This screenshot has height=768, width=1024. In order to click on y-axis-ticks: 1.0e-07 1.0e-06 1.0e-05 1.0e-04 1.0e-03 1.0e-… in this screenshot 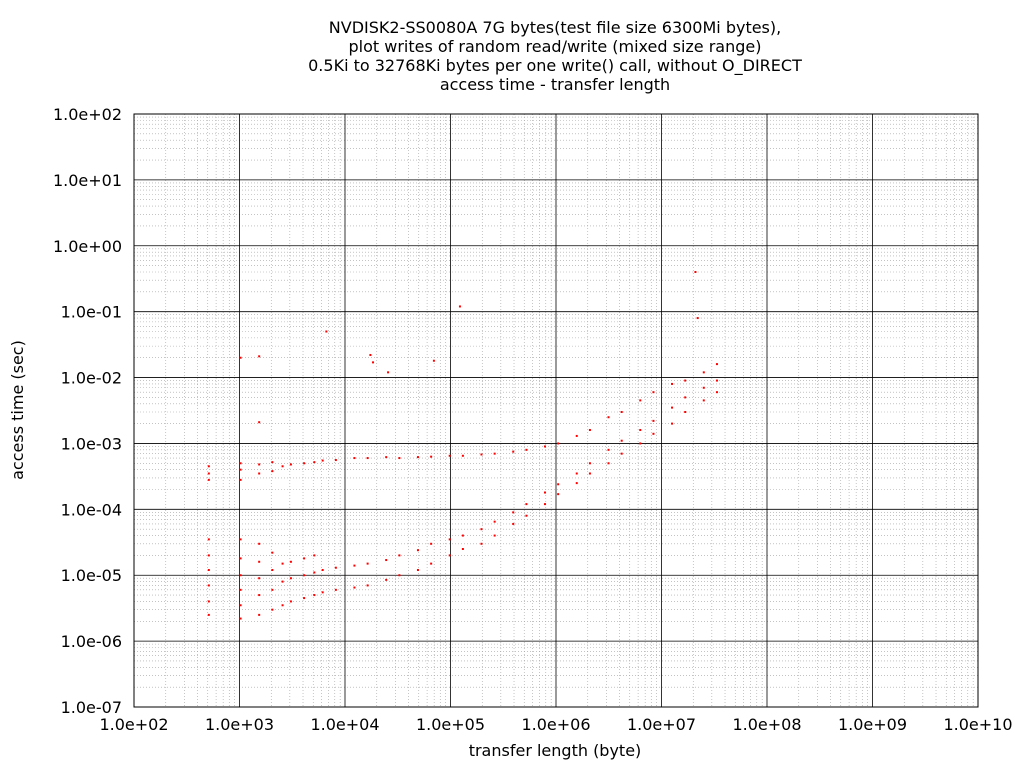, I will do `click(87, 411)`.